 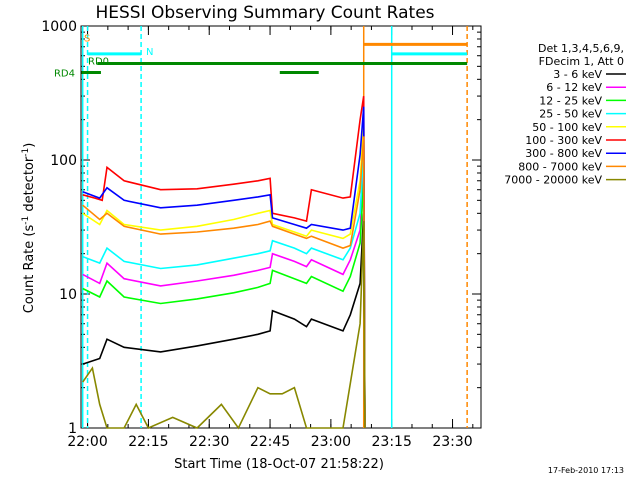 I want to click on footer-timestamp: 17-Feb-2010 17:13, so click(x=586, y=470).